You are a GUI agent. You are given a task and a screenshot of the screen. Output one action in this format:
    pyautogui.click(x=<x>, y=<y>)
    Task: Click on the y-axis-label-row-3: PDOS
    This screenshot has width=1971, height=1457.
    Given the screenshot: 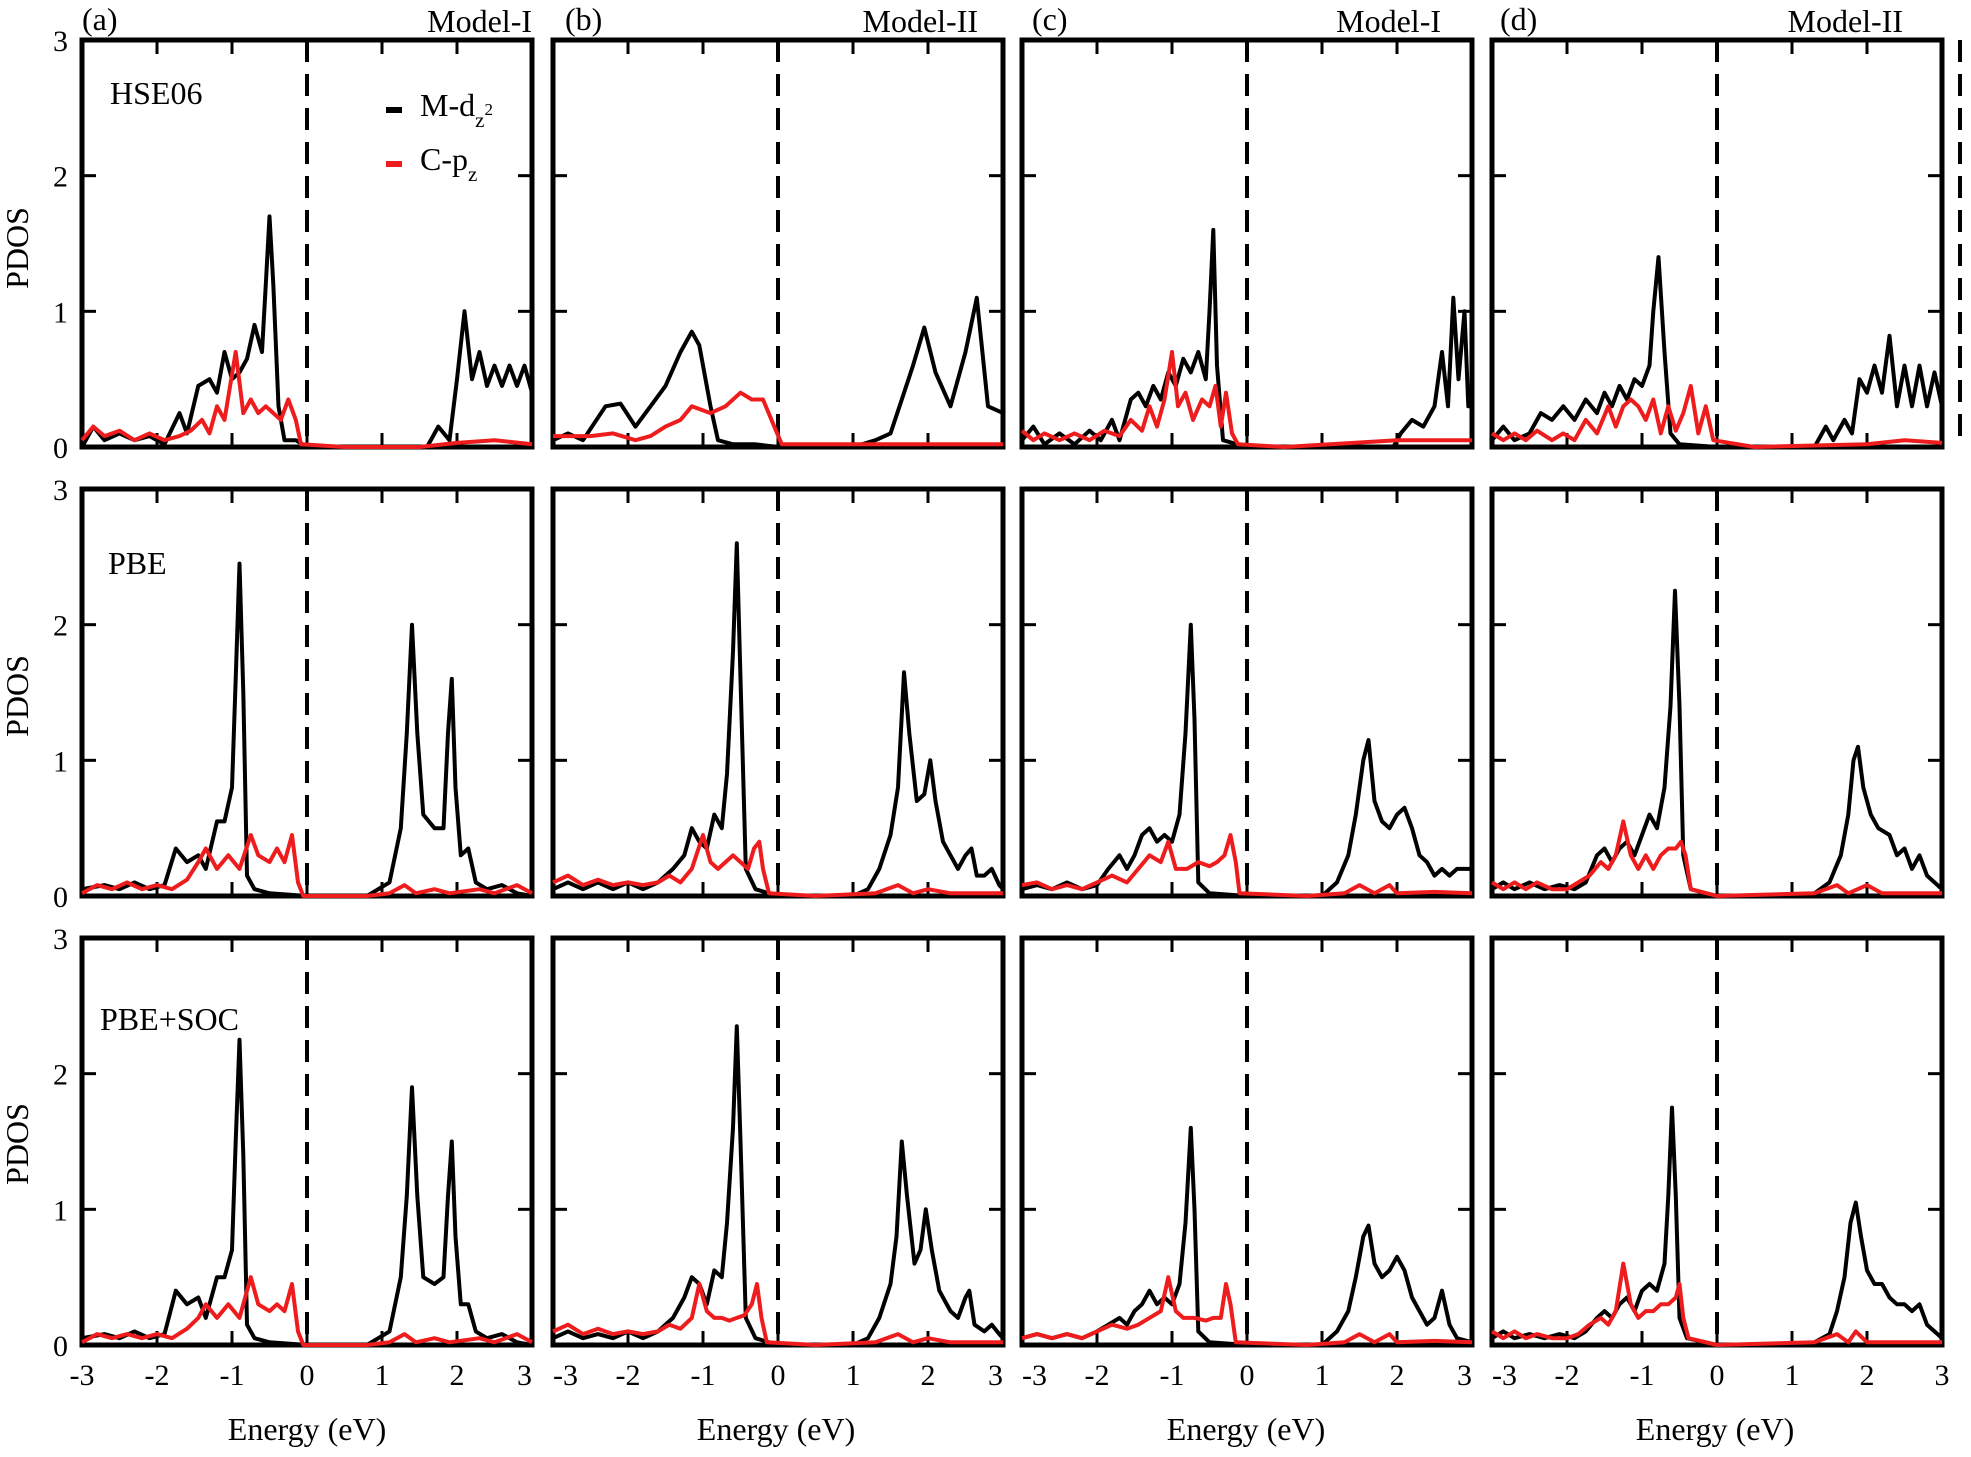 What is the action you would take?
    pyautogui.click(x=17, y=1144)
    